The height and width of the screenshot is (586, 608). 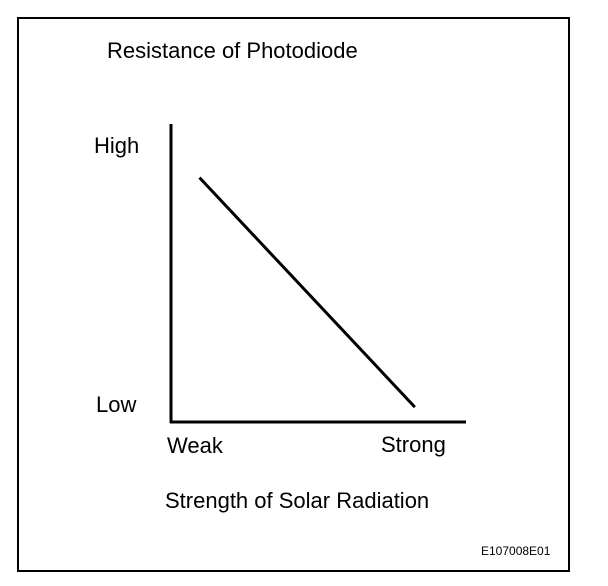 What do you see at coordinates (195, 445) in the screenshot?
I see `x-tick-weak: Weak` at bounding box center [195, 445].